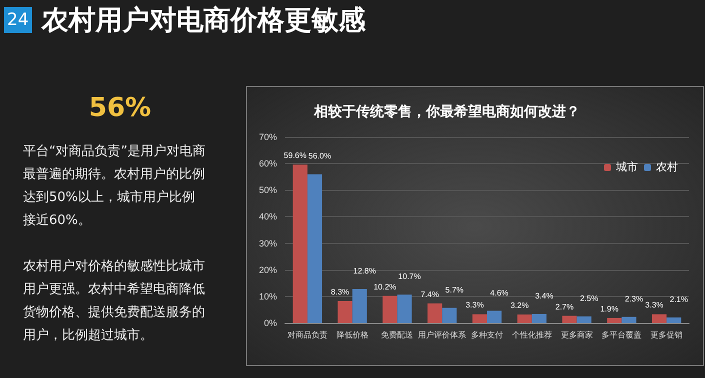  I want to click on data-label: 10.2%, so click(385, 287).